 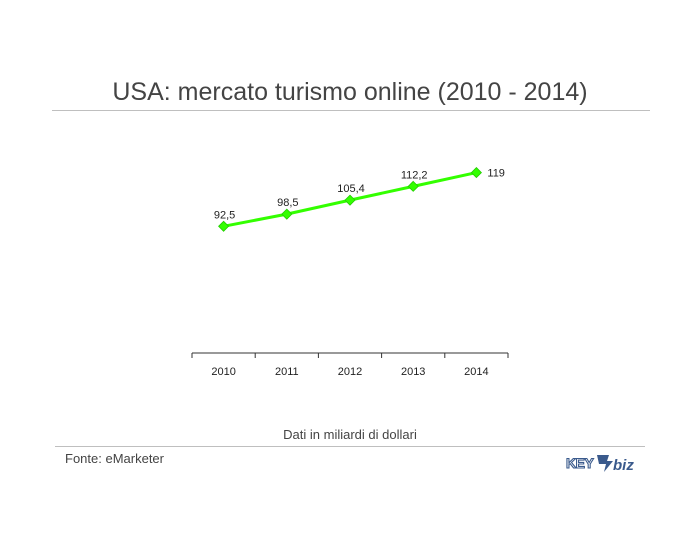 What do you see at coordinates (600, 464) in the screenshot?
I see `key4biz-logo: KEY biz` at bounding box center [600, 464].